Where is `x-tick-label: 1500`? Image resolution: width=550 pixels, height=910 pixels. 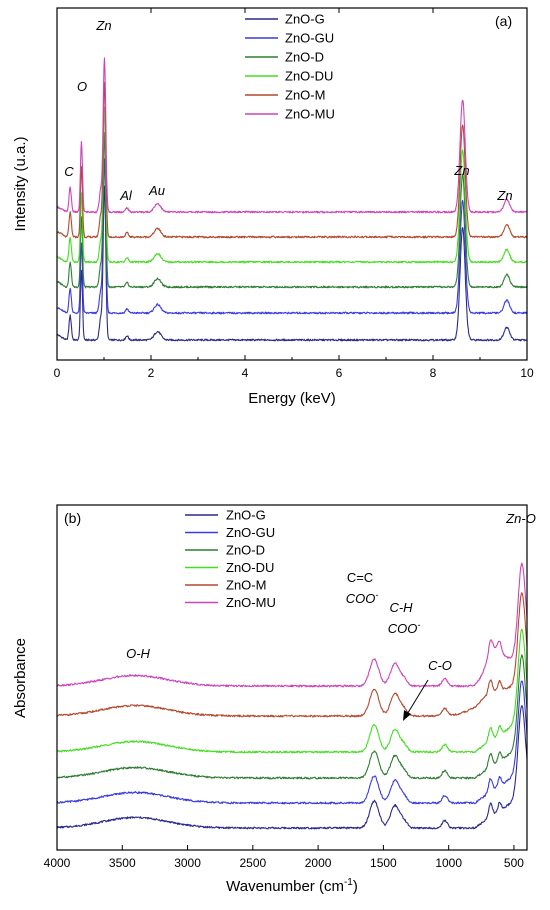
x-tick-label: 1500 is located at coordinates (383, 863).